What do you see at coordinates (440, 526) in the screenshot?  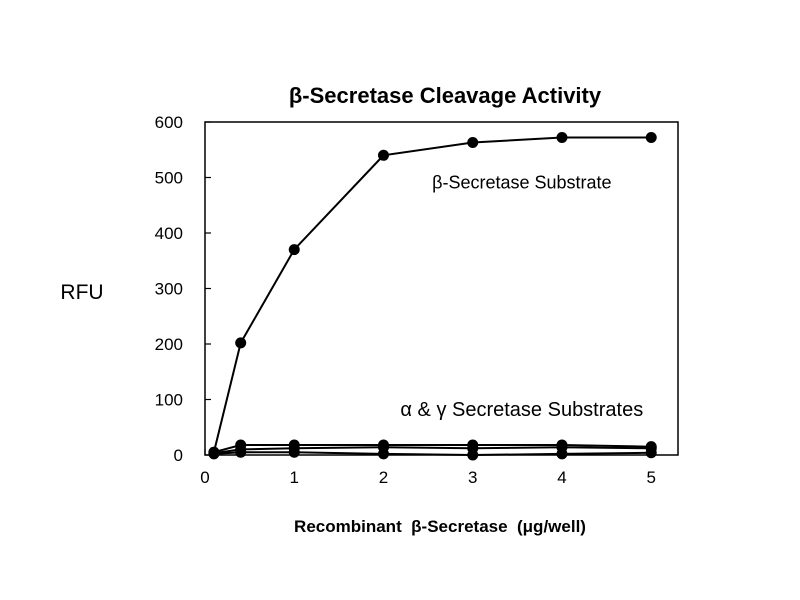 I see `x-axis-label: Recombinant β-Secretase (μg/well)` at bounding box center [440, 526].